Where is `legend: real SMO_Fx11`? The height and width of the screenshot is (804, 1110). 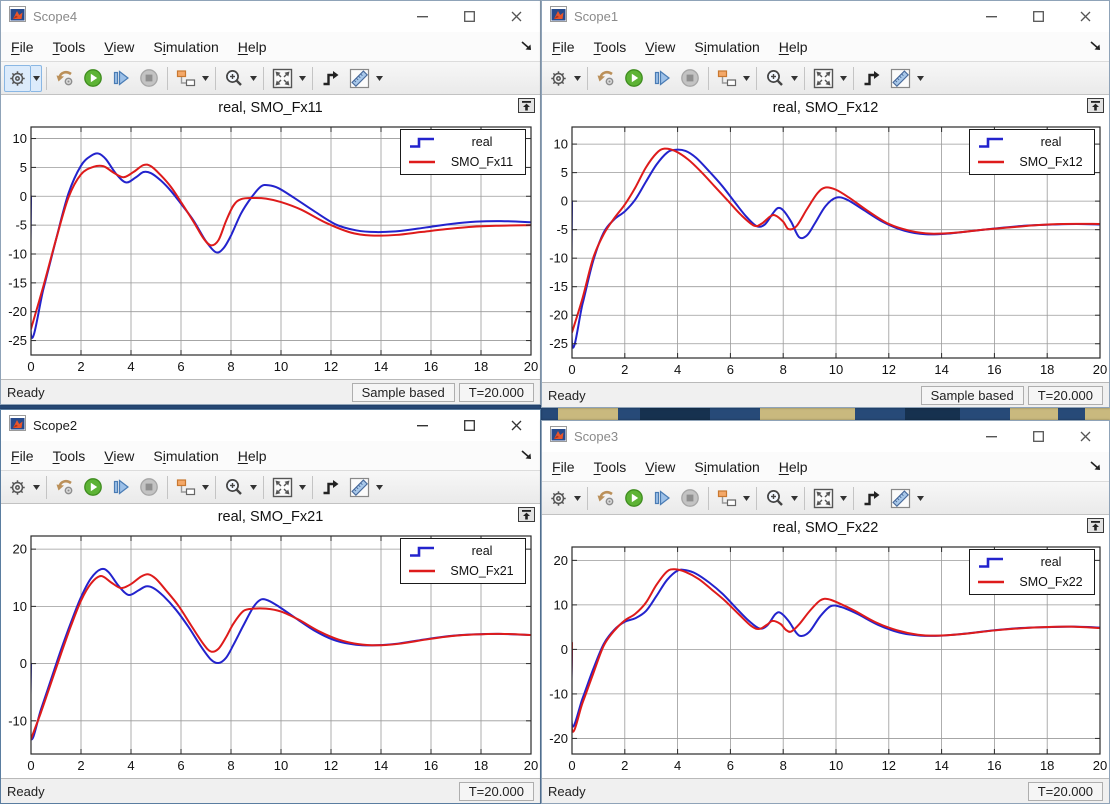
legend: real SMO_Fx11 is located at coordinates (463, 152).